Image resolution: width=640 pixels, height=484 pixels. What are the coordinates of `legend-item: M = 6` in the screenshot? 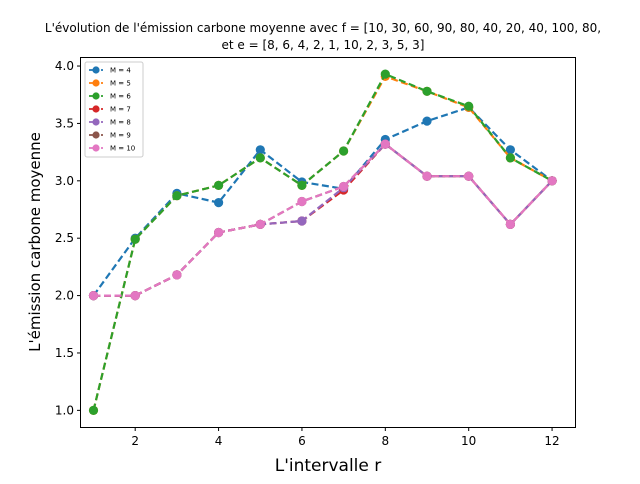 It's located at (110, 96).